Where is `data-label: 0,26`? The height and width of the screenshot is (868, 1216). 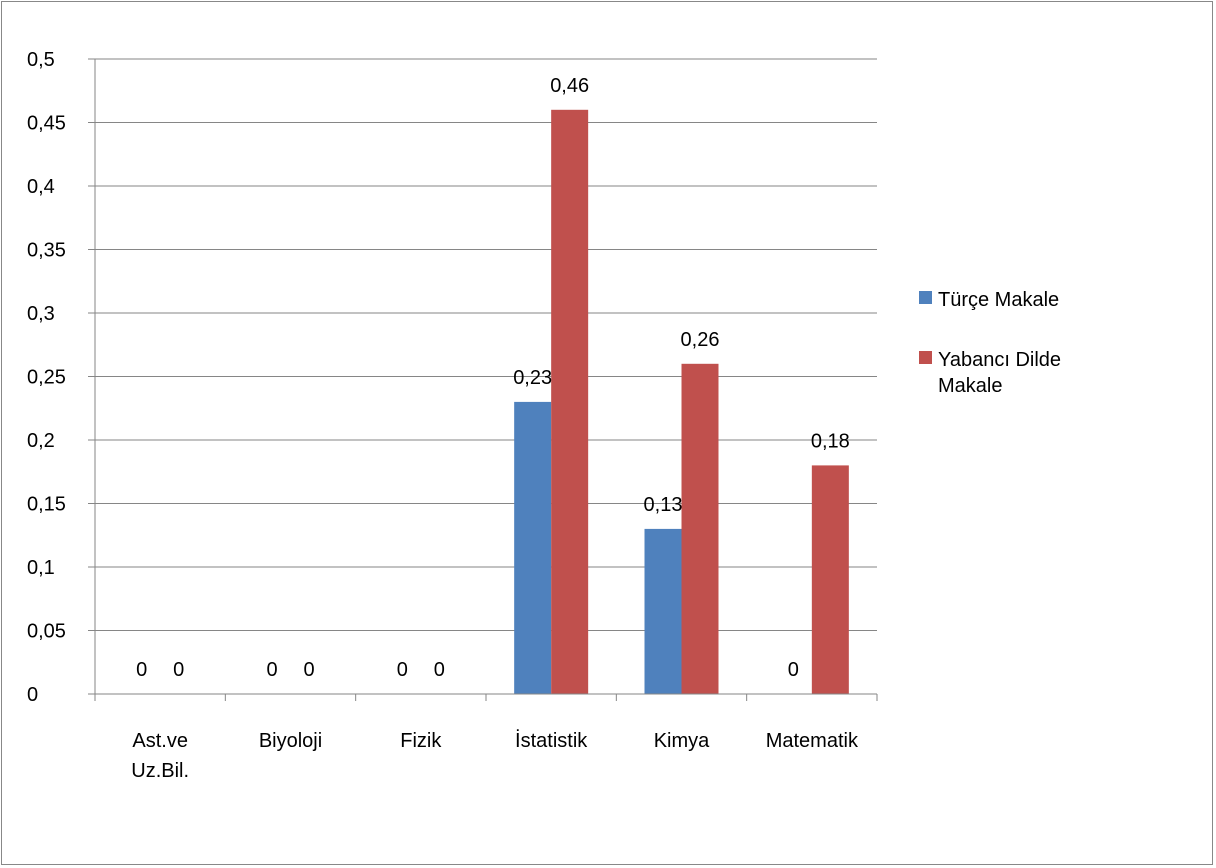 data-label: 0,26 is located at coordinates (700, 340).